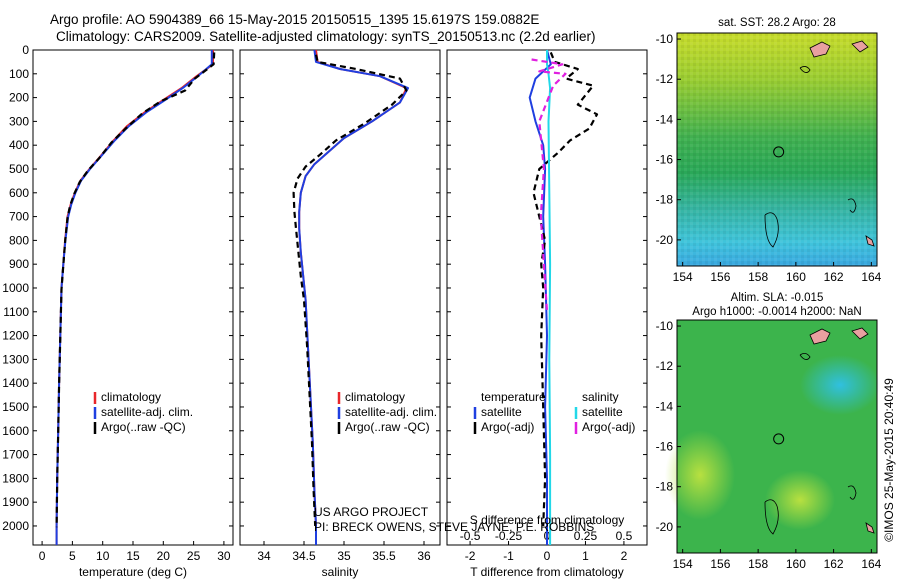  I want to click on temp-xtick-label: 5, so click(72, 556).